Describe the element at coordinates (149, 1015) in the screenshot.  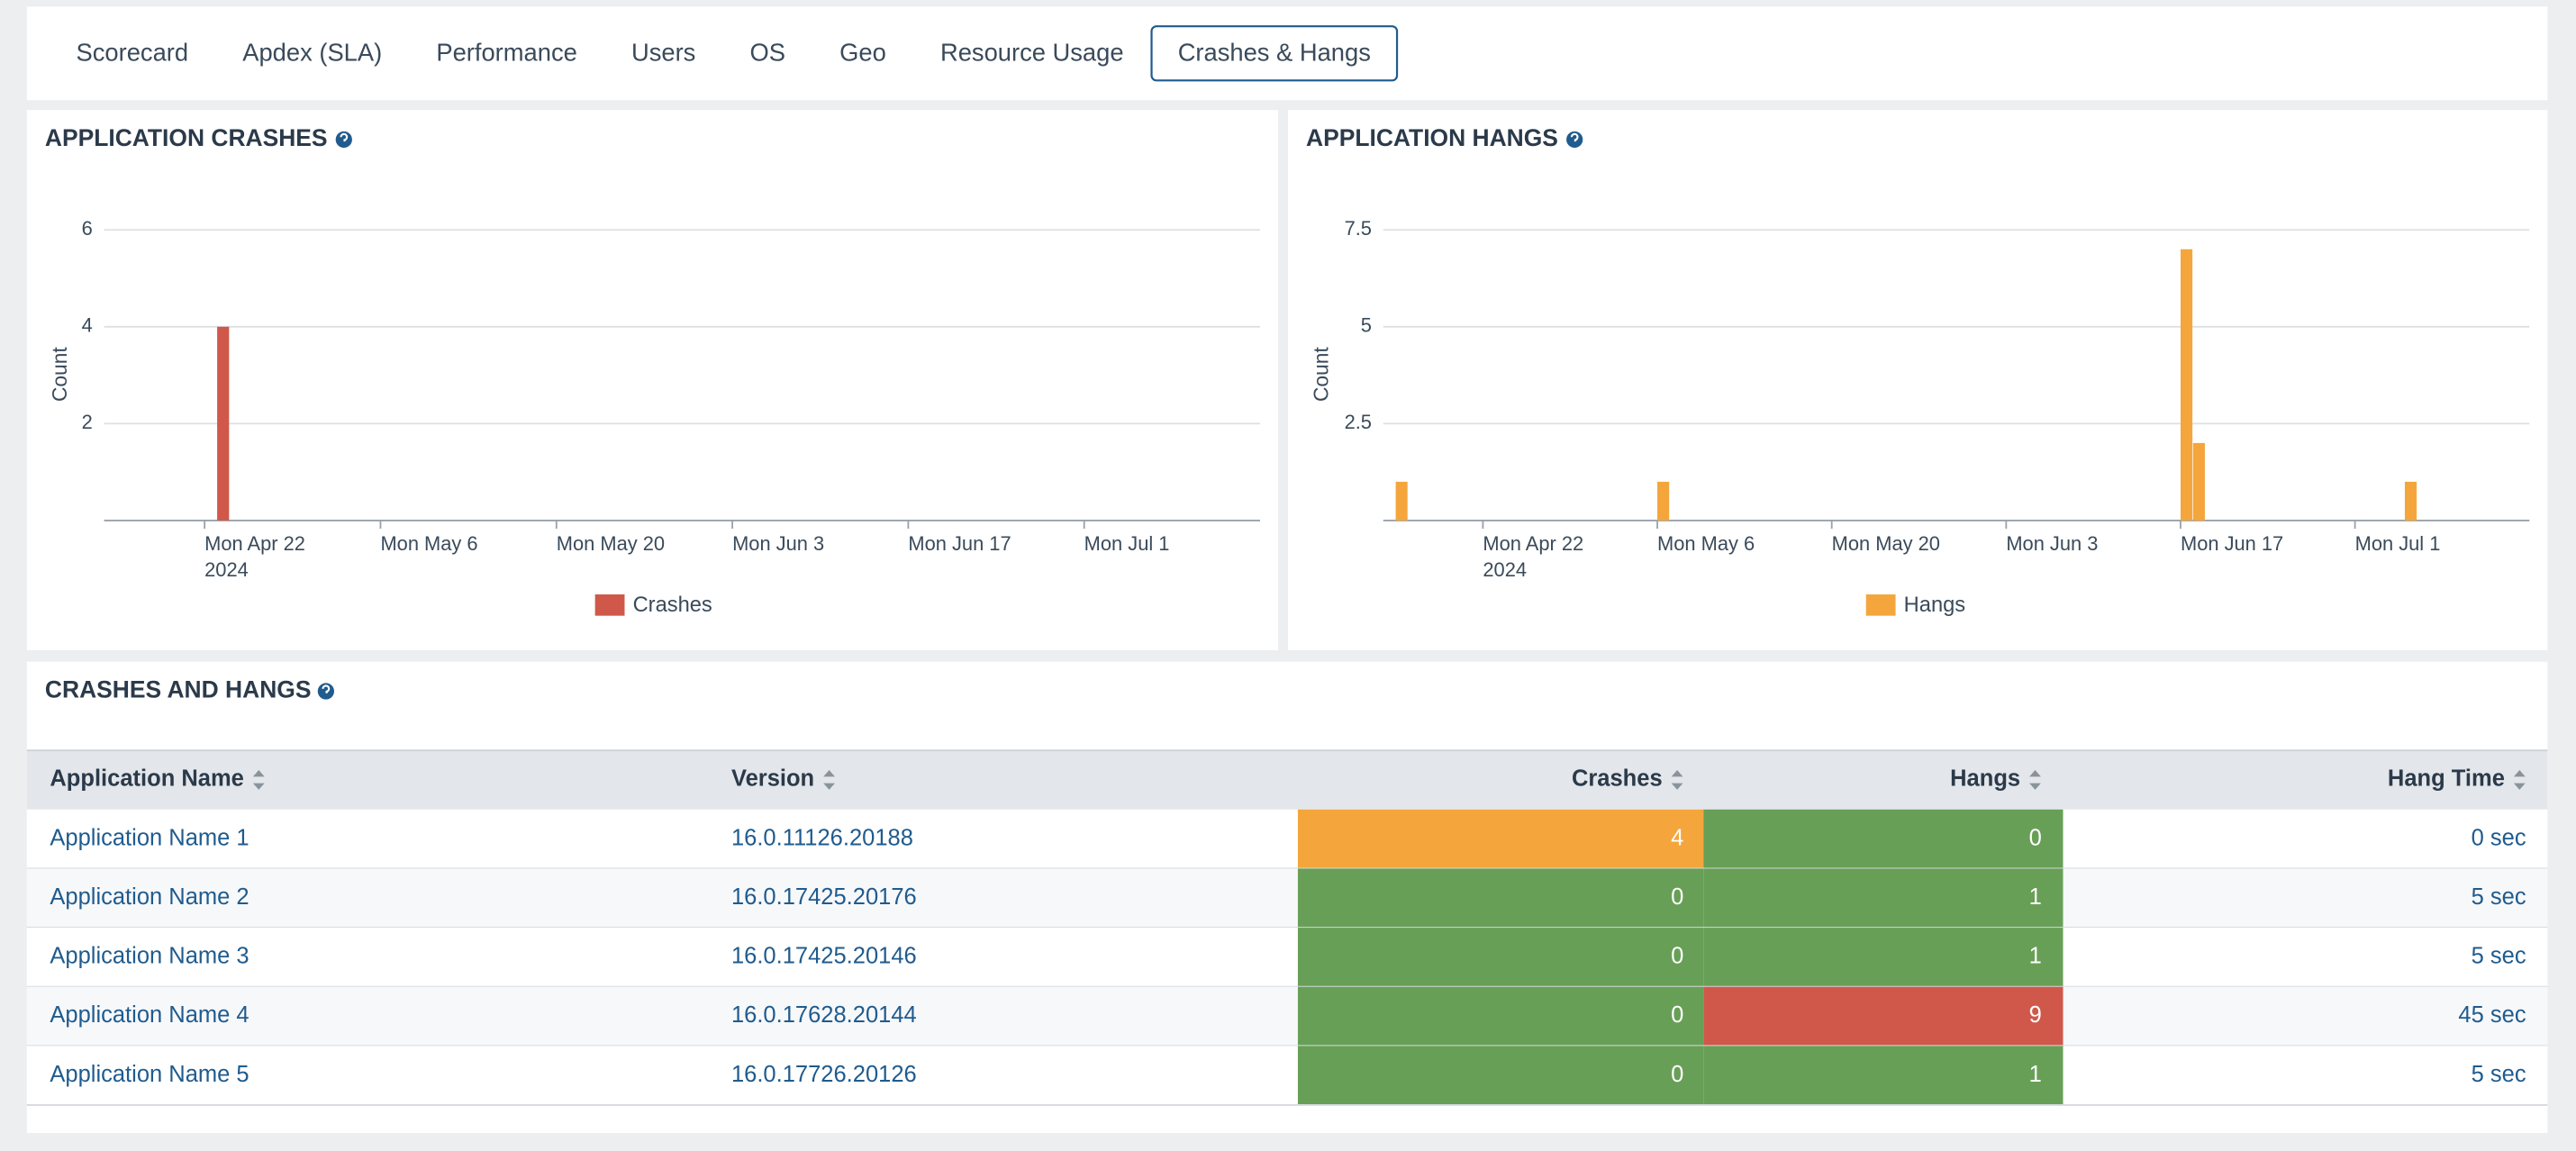
I see `app-name: Application Name 4` at that location.